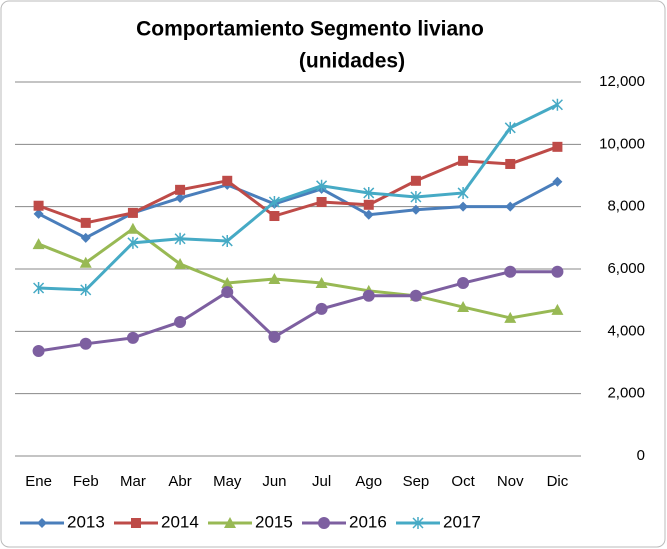 This screenshot has width=667, height=549. Describe the element at coordinates (321, 481) in the screenshot. I see `x-tick-label: Jul` at that location.